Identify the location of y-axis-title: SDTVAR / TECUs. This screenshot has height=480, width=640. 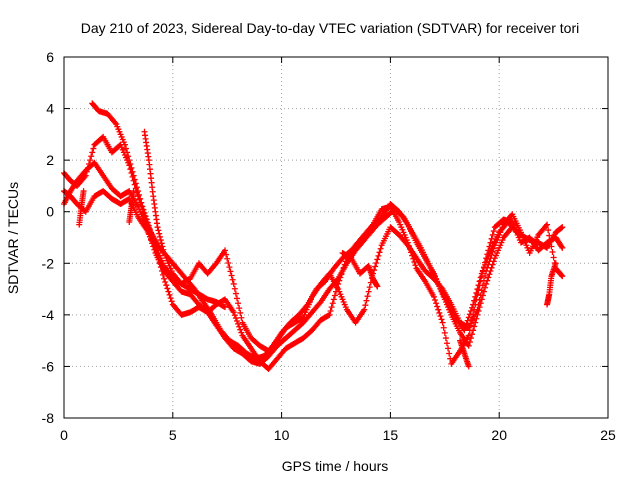
(13, 238).